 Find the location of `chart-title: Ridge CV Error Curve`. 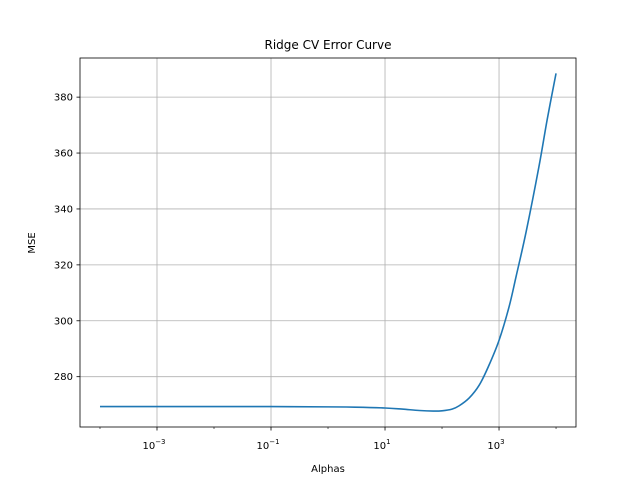

chart-title: Ridge CV Error Curve is located at coordinates (328, 45).